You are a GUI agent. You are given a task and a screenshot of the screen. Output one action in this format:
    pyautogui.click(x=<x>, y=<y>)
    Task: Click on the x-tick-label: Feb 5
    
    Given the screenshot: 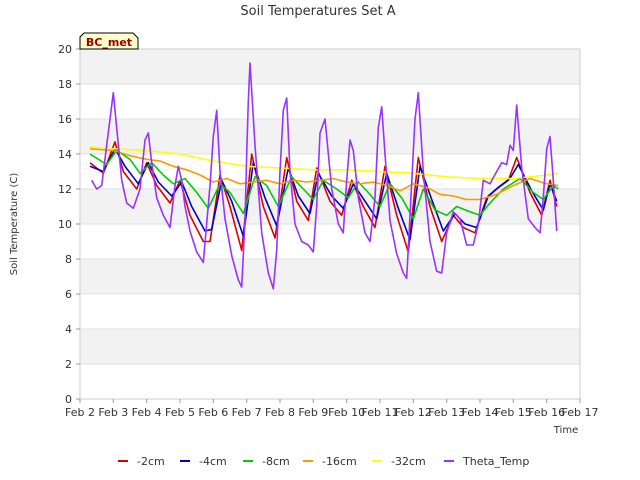 What is the action you would take?
    pyautogui.click(x=180, y=412)
    